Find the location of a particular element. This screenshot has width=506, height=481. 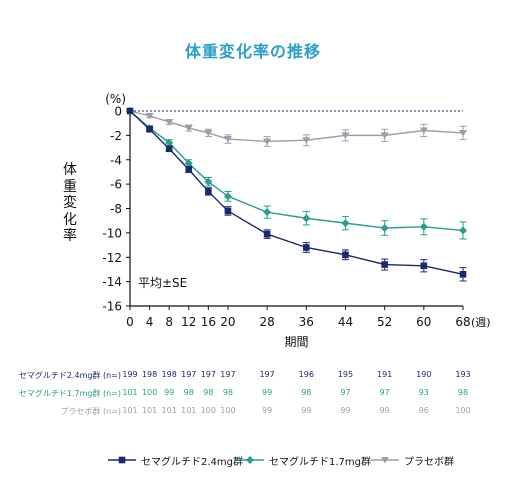

n-table-cell: 96 is located at coordinates (423, 410).